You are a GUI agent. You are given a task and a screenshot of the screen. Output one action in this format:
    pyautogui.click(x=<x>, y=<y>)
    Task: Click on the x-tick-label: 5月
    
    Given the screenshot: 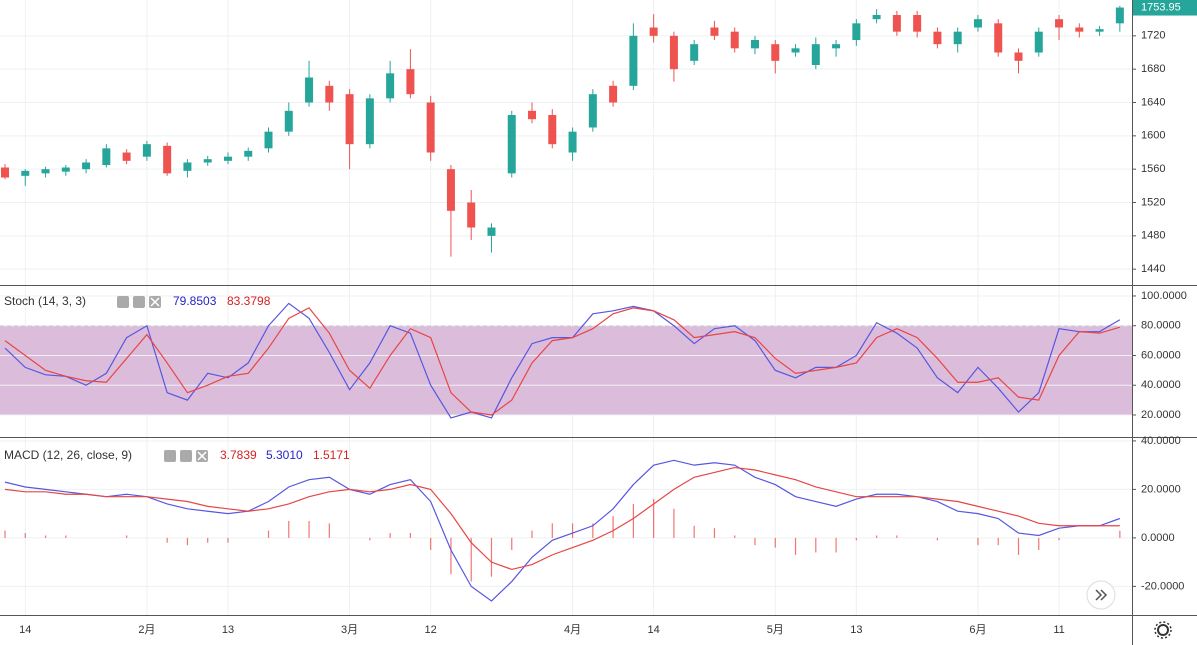 What is the action you would take?
    pyautogui.click(x=775, y=630)
    